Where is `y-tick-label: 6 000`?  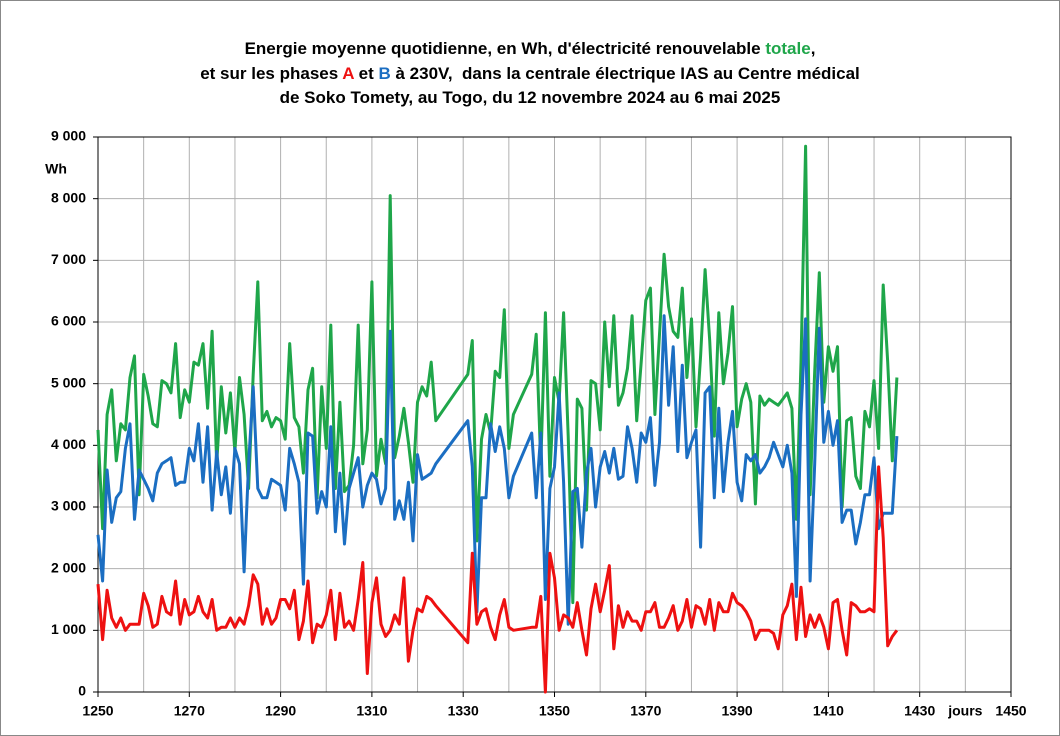 y-tick-label: 6 000 is located at coordinates (68, 321).